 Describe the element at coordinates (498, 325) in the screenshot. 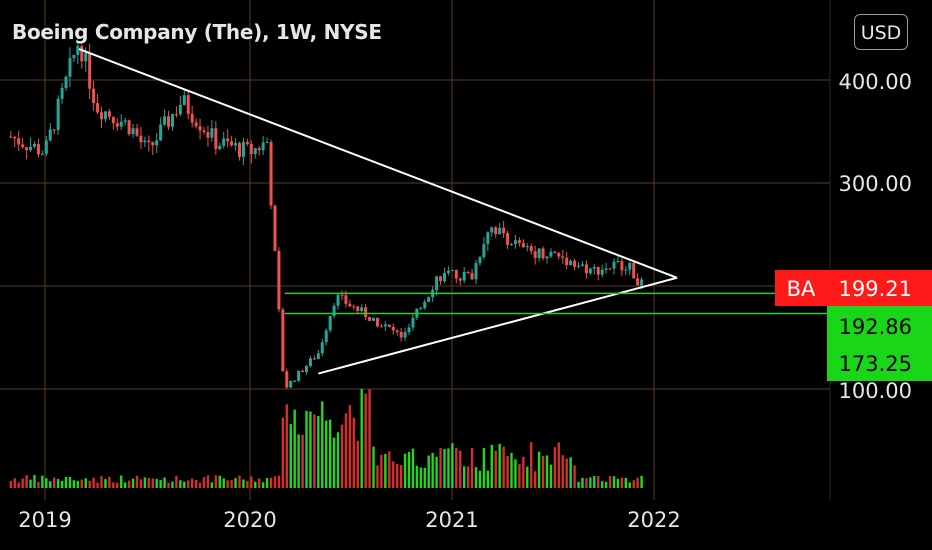

I see `support-trendline` at that location.